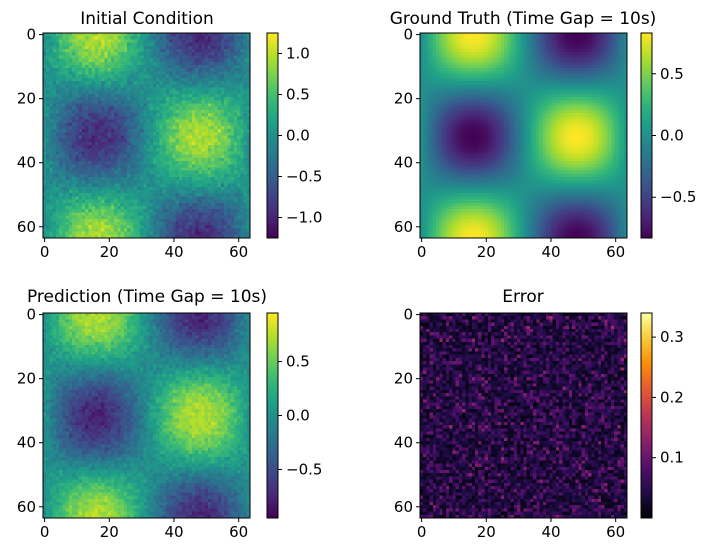 This screenshot has height=555, width=710. What do you see at coordinates (672, 337) in the screenshot?
I see `colorbar-tick-label: 0.3` at bounding box center [672, 337].